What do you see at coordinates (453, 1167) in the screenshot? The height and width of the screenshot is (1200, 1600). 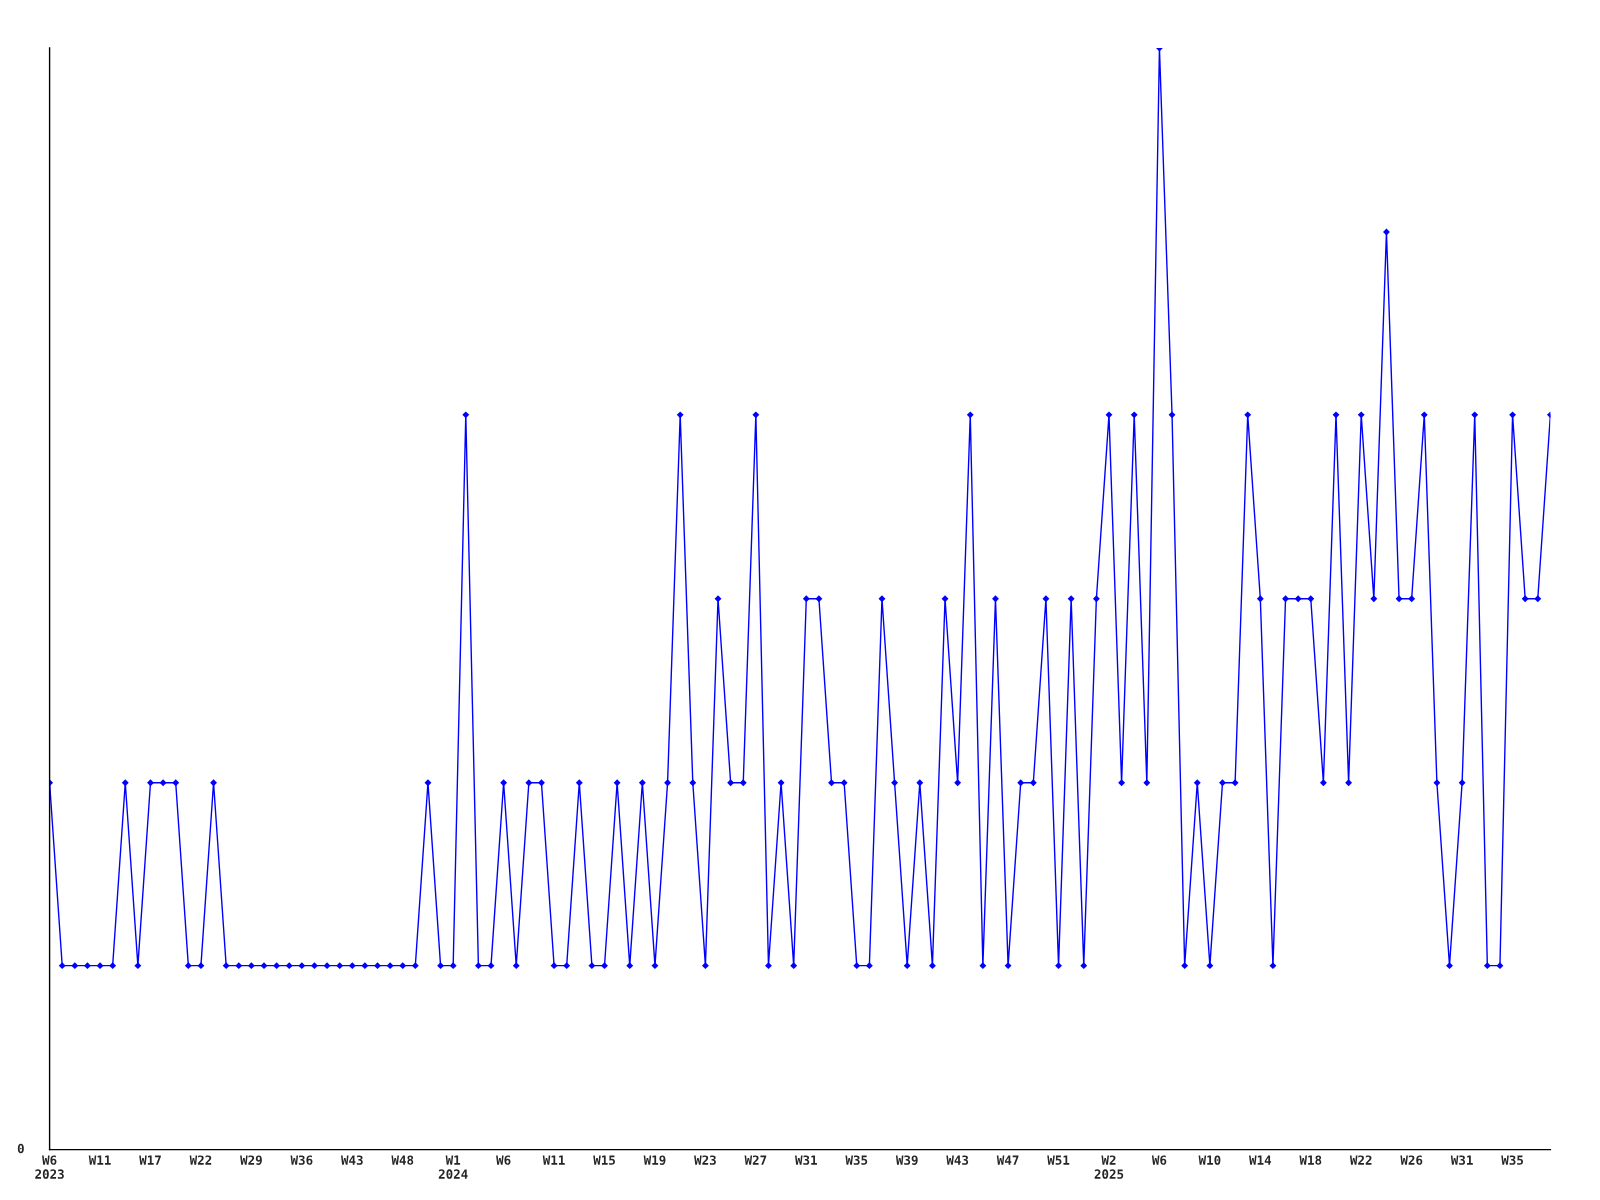 I see `x-tick-label: W1 2024` at bounding box center [453, 1167].